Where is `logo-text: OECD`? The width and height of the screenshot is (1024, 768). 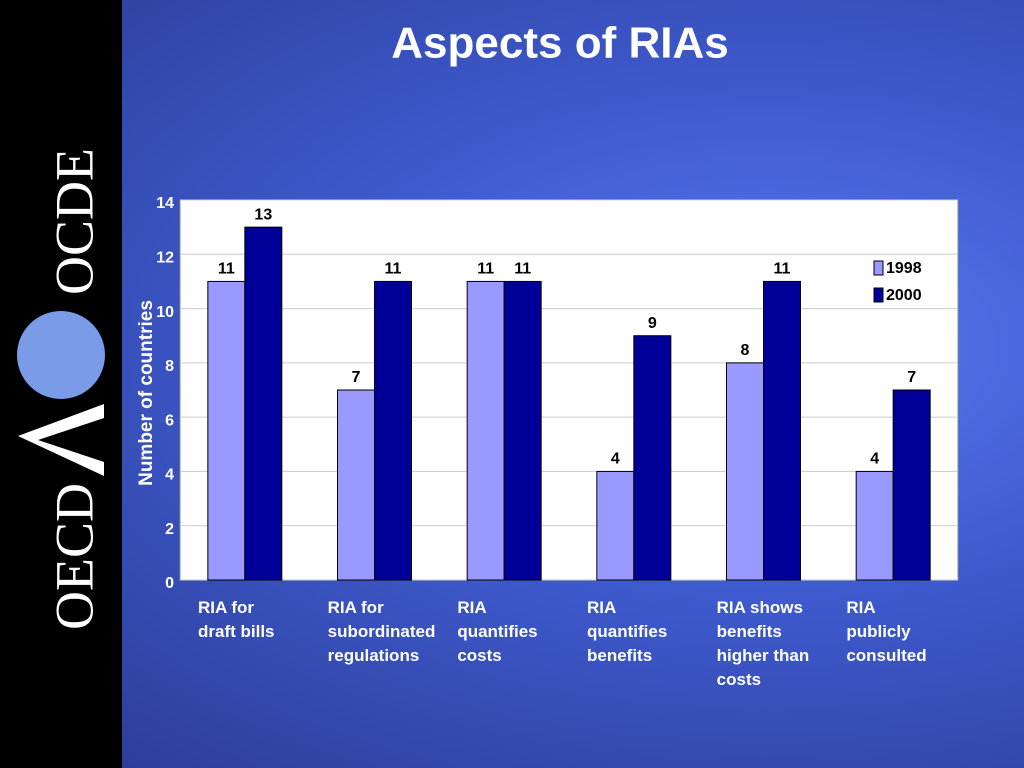
logo-text: OECD is located at coordinates (74, 556).